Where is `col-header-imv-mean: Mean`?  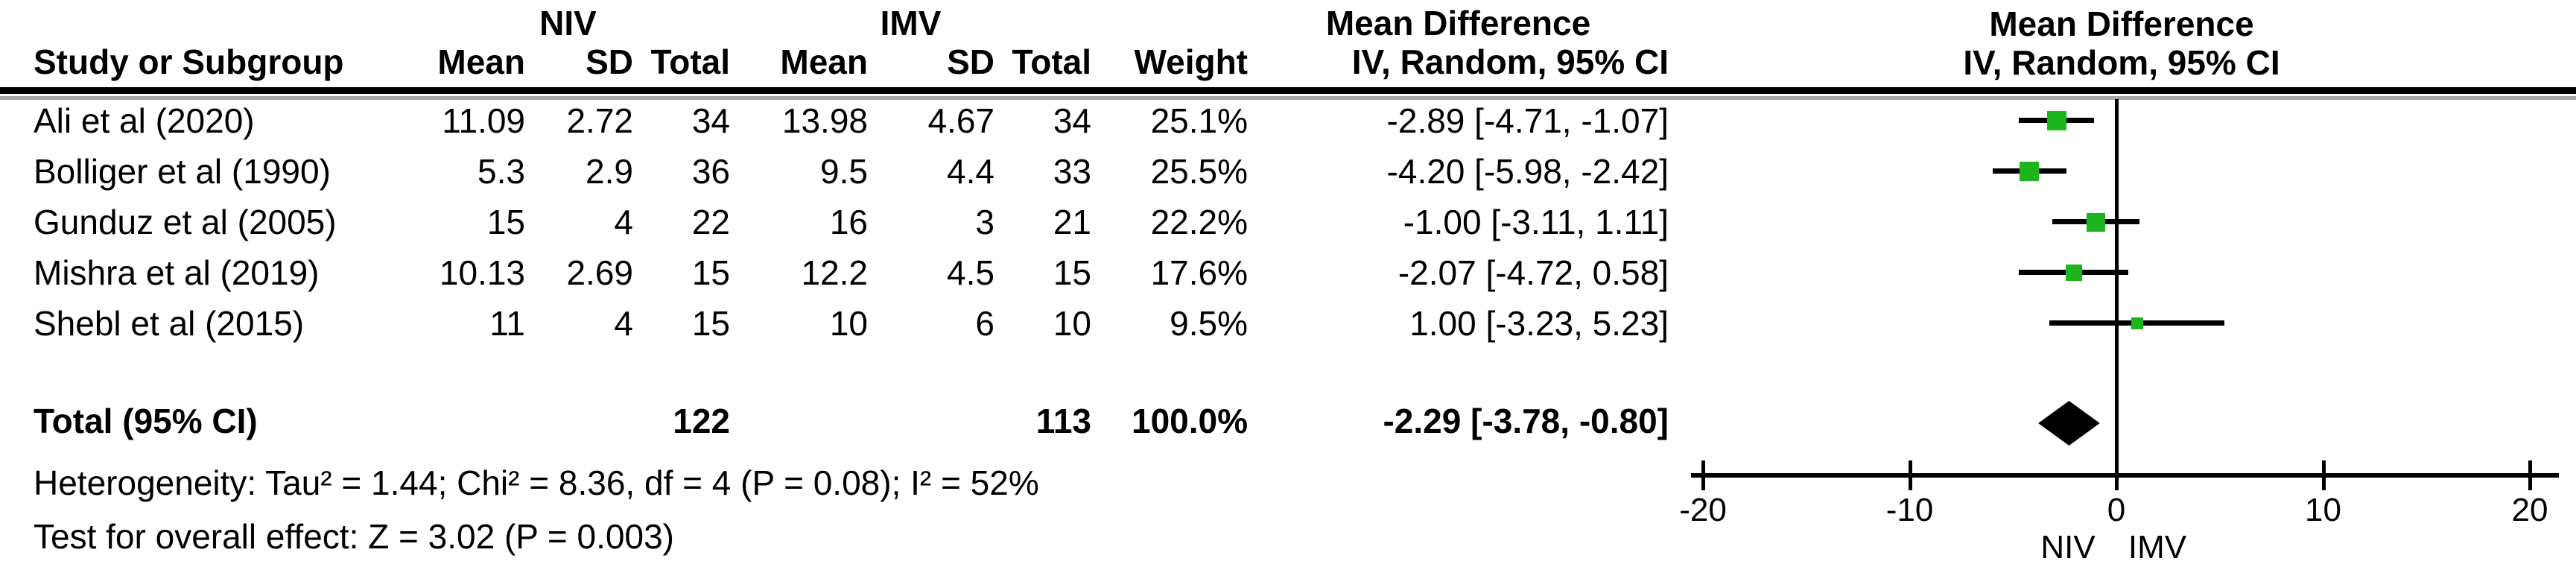
col-header-imv-mean: Mean is located at coordinates (824, 61).